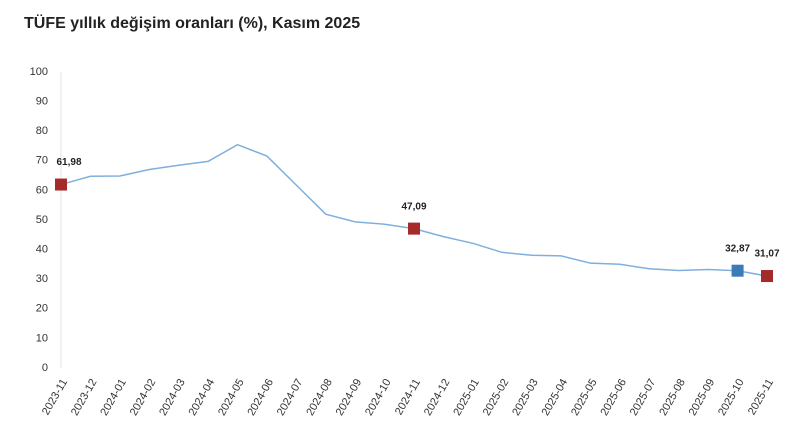 The width and height of the screenshot is (800, 422). What do you see at coordinates (45, 368) in the screenshot?
I see `y-tick-label: 0` at bounding box center [45, 368].